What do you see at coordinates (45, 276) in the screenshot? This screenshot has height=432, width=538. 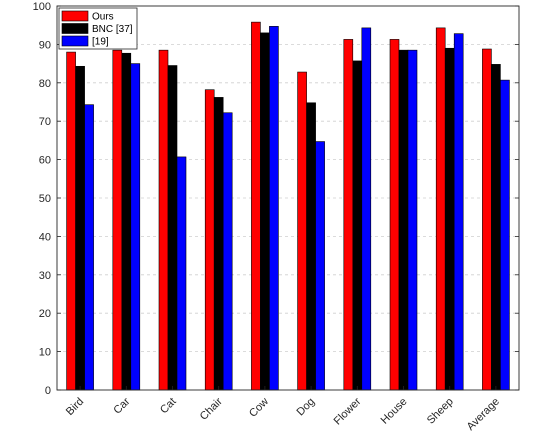 I see `y-tick-label: 30` at bounding box center [45, 276].